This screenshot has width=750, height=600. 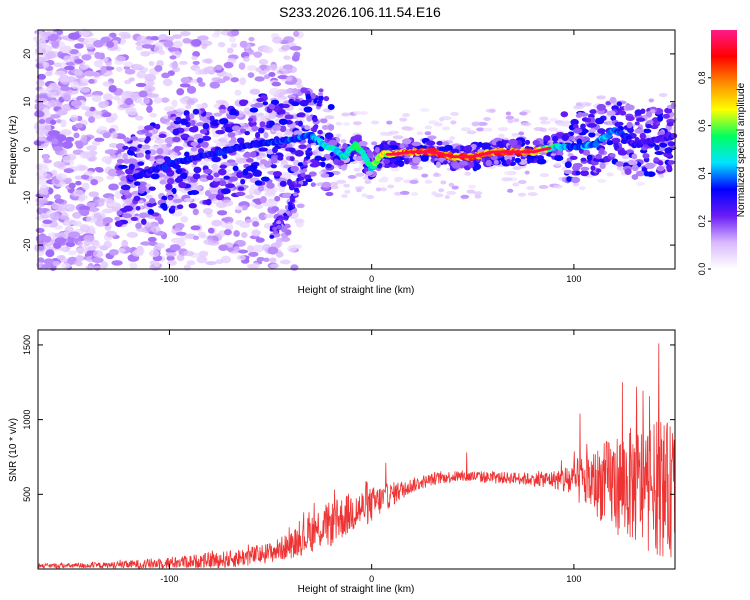 What do you see at coordinates (704, 173) in the screenshot?
I see `colorbar-ticks: 0.0 0.2 0.4 0.6 0.8` at bounding box center [704, 173].